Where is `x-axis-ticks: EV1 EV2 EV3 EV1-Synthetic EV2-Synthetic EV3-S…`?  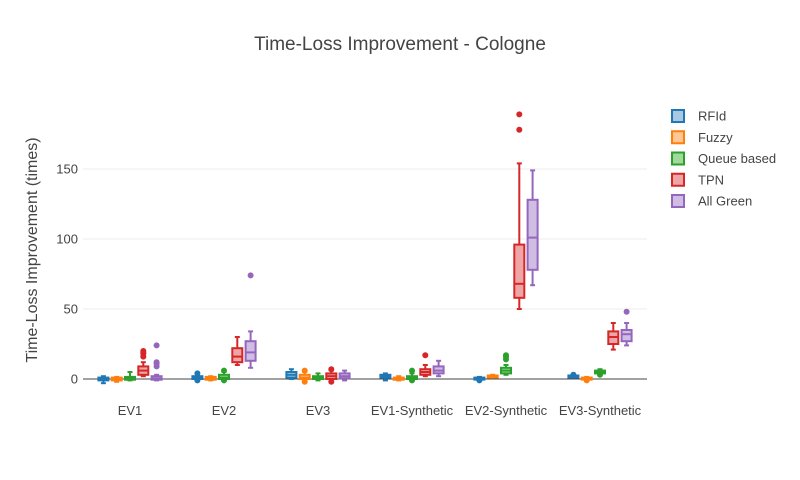
x-axis-ticks: EV1 EV2 EV3 EV1-Synthetic EV2-Synthetic EV3-S… is located at coordinates (380, 410).